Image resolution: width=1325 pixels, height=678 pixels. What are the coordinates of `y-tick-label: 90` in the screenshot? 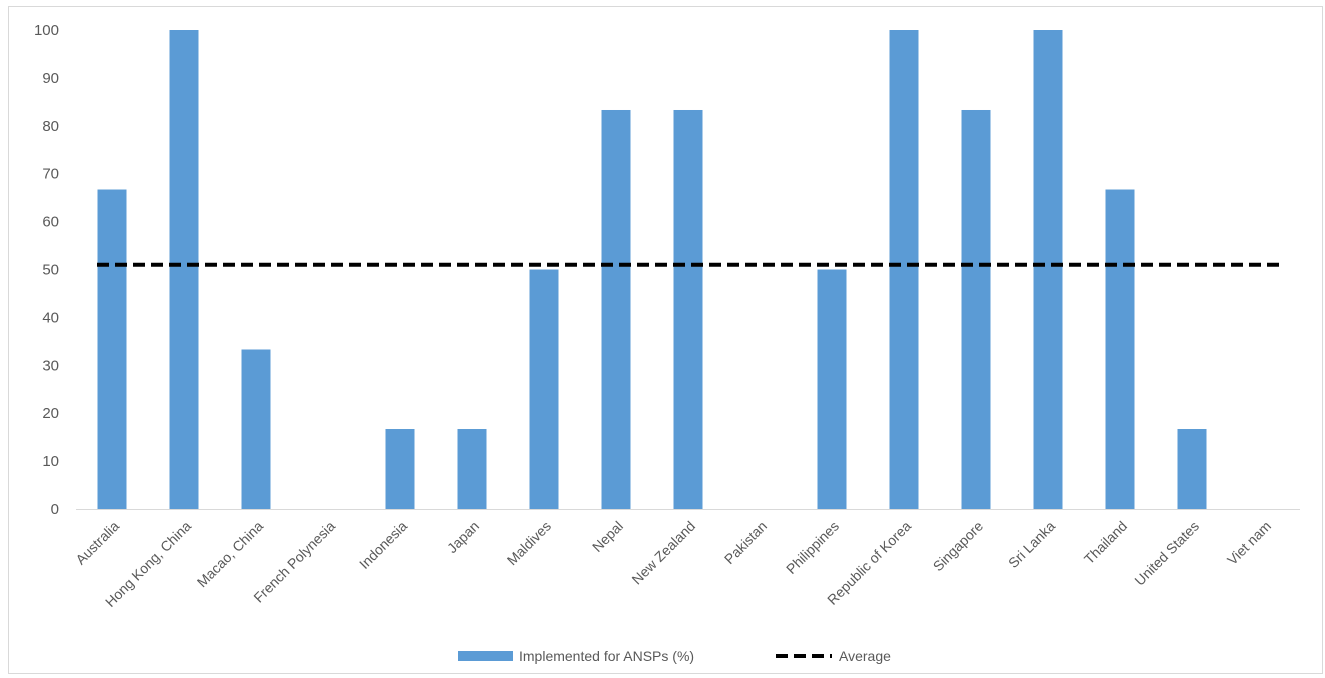 It's located at (50, 78).